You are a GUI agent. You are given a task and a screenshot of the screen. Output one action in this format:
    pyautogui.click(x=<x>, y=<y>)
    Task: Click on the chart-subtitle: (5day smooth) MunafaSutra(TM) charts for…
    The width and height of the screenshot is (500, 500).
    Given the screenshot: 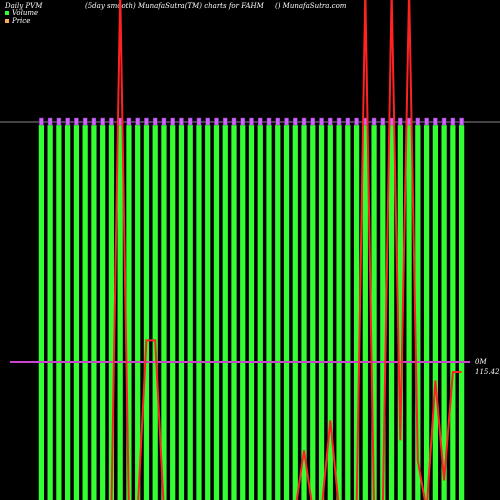 What is the action you would take?
    pyautogui.click(x=175, y=6)
    